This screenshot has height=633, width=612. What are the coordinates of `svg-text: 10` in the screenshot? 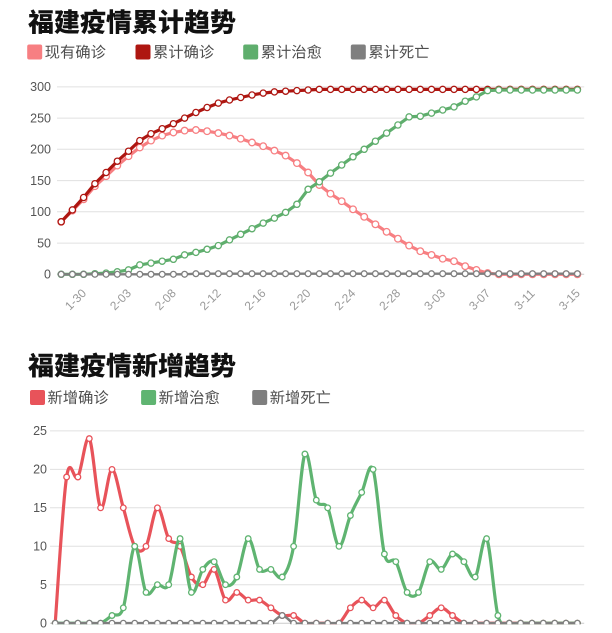 It's located at (40, 547).